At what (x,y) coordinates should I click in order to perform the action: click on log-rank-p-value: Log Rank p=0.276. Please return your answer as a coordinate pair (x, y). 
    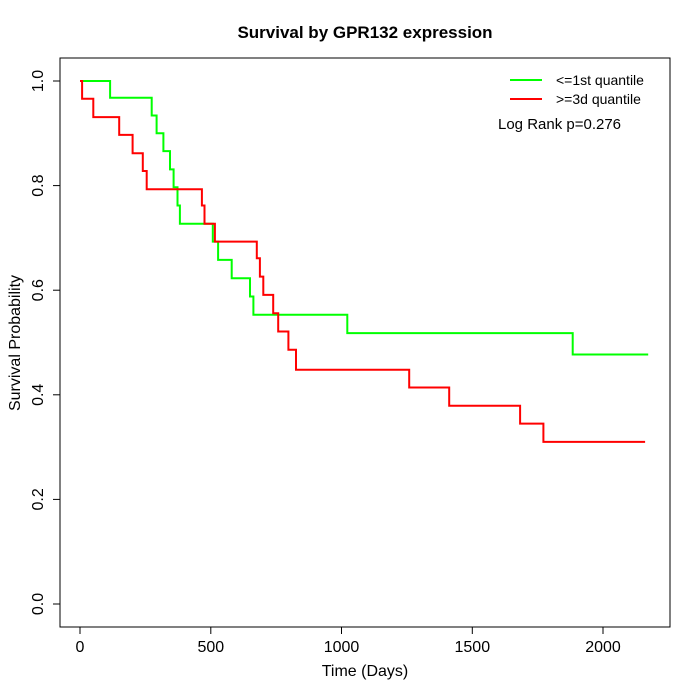
    Looking at the image, I should click on (559, 124).